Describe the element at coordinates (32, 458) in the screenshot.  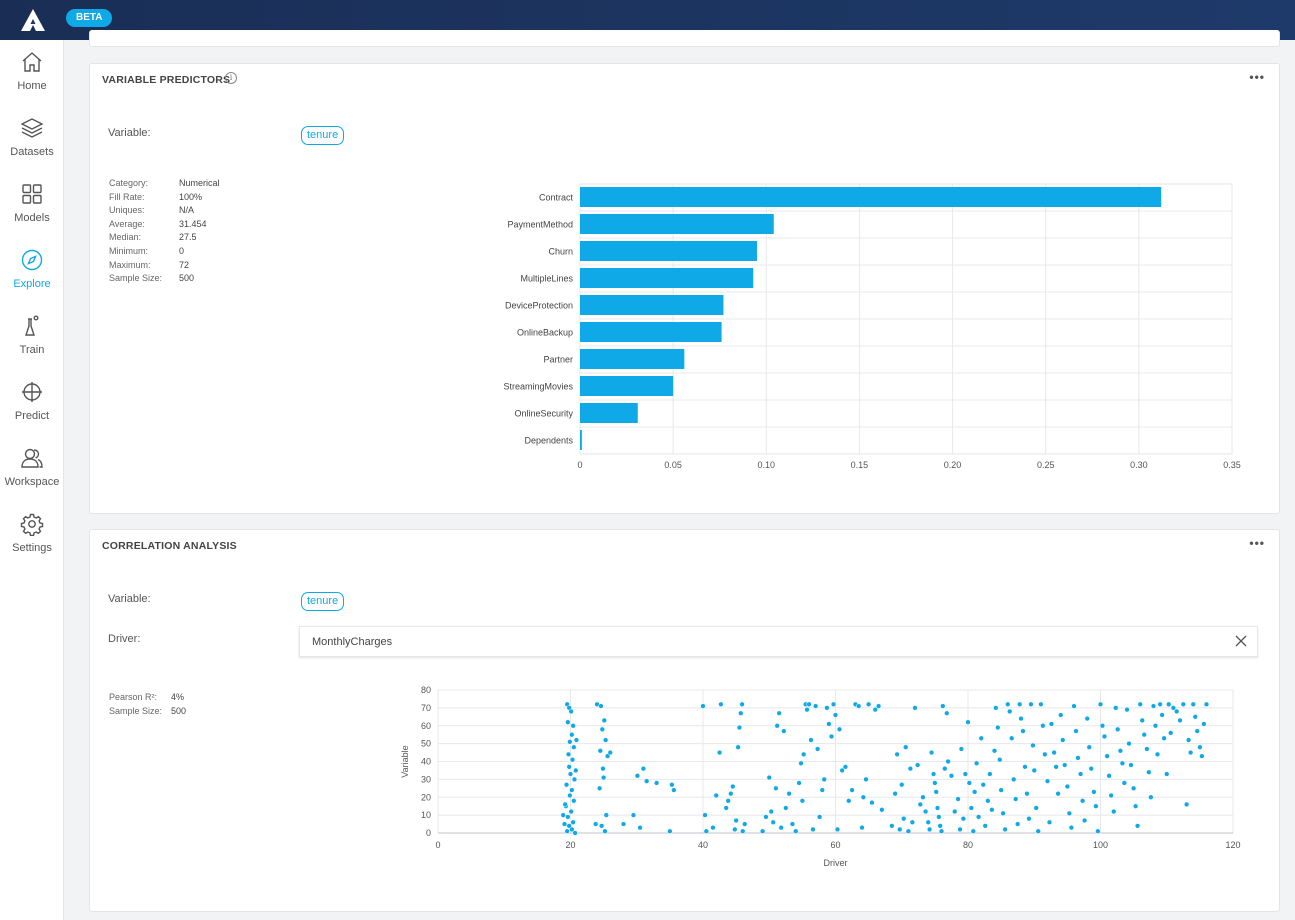
I see `users-icon` at that location.